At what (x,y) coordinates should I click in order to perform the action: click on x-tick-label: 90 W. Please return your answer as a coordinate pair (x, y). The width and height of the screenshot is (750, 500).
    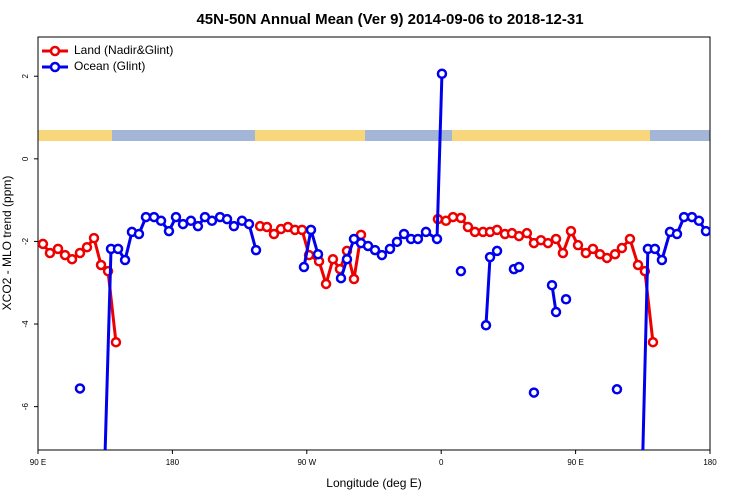
    Looking at the image, I should click on (306, 462).